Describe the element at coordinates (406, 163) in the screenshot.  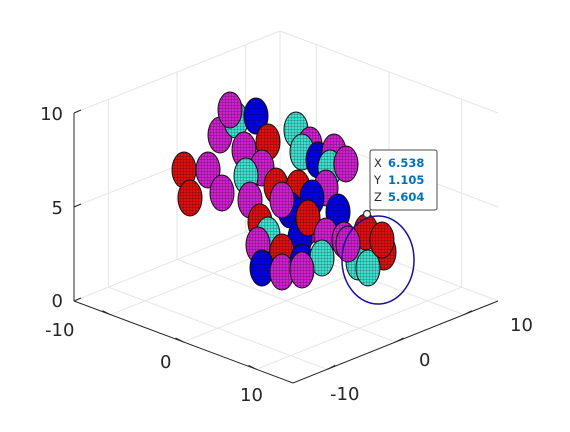
I see `datatip-x-value: 6.538` at that location.